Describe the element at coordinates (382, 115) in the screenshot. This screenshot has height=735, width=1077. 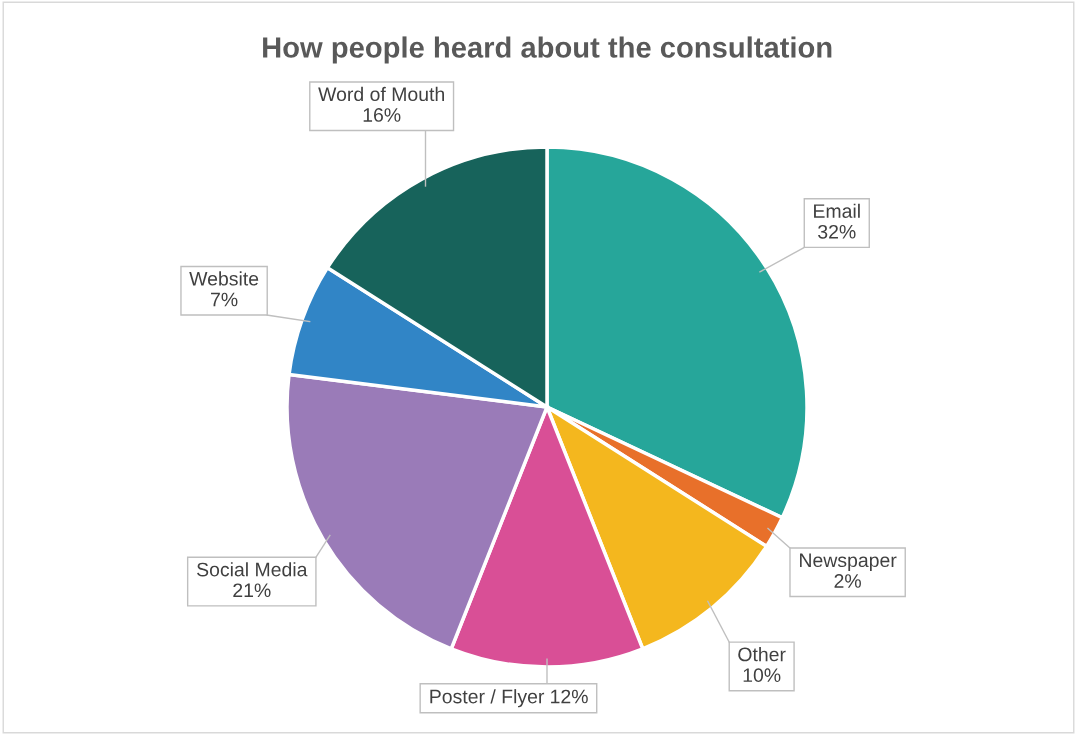
I see `data-label: 16%` at that location.